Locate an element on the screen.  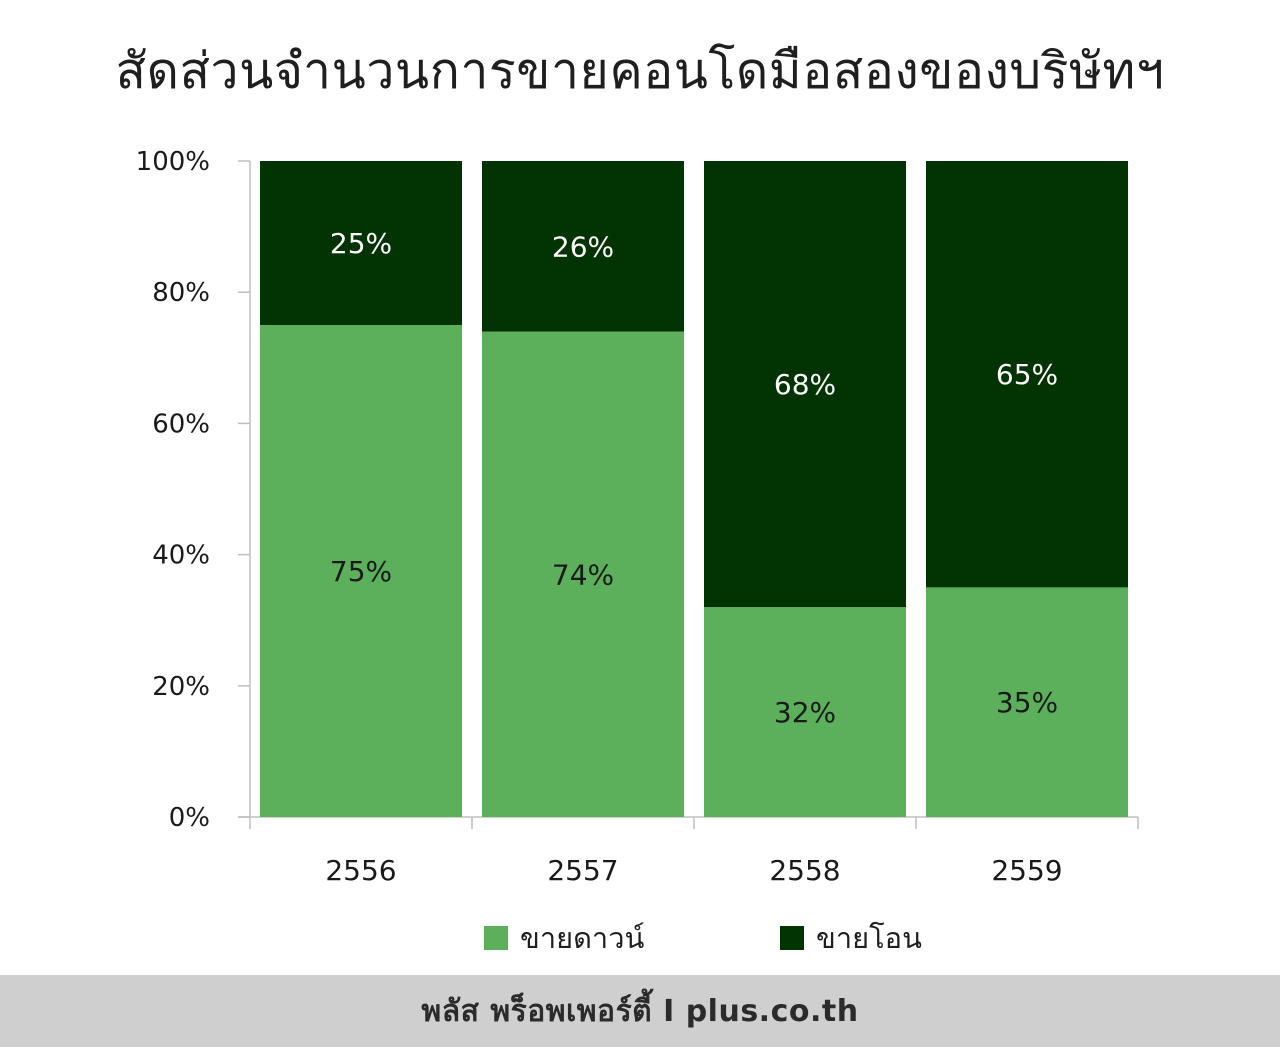
chart-title: สัดส่วนจำนวนการขายคอนโดมือสองของบริษัทฯ is located at coordinates (640, 71).